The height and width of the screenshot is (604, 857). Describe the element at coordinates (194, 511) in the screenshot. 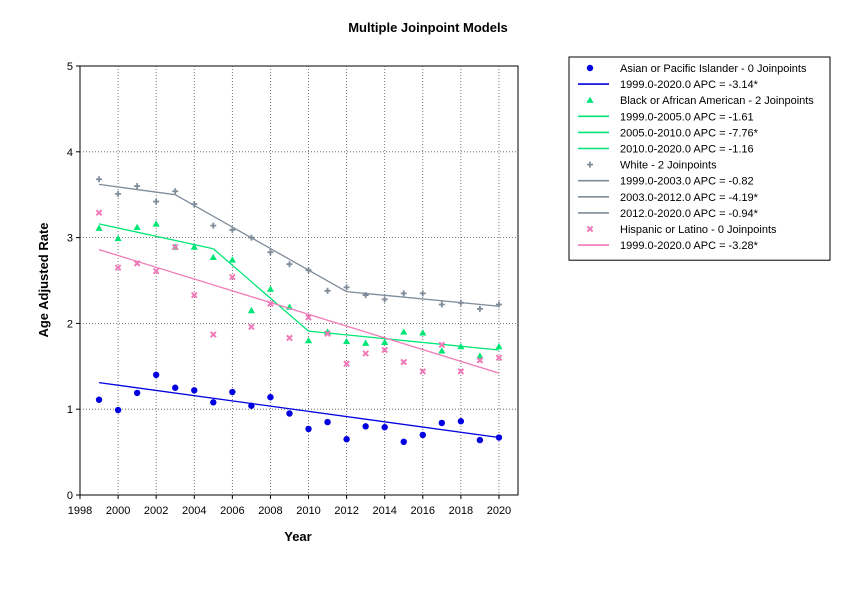

I see `x-tick-label: 2004` at that location.